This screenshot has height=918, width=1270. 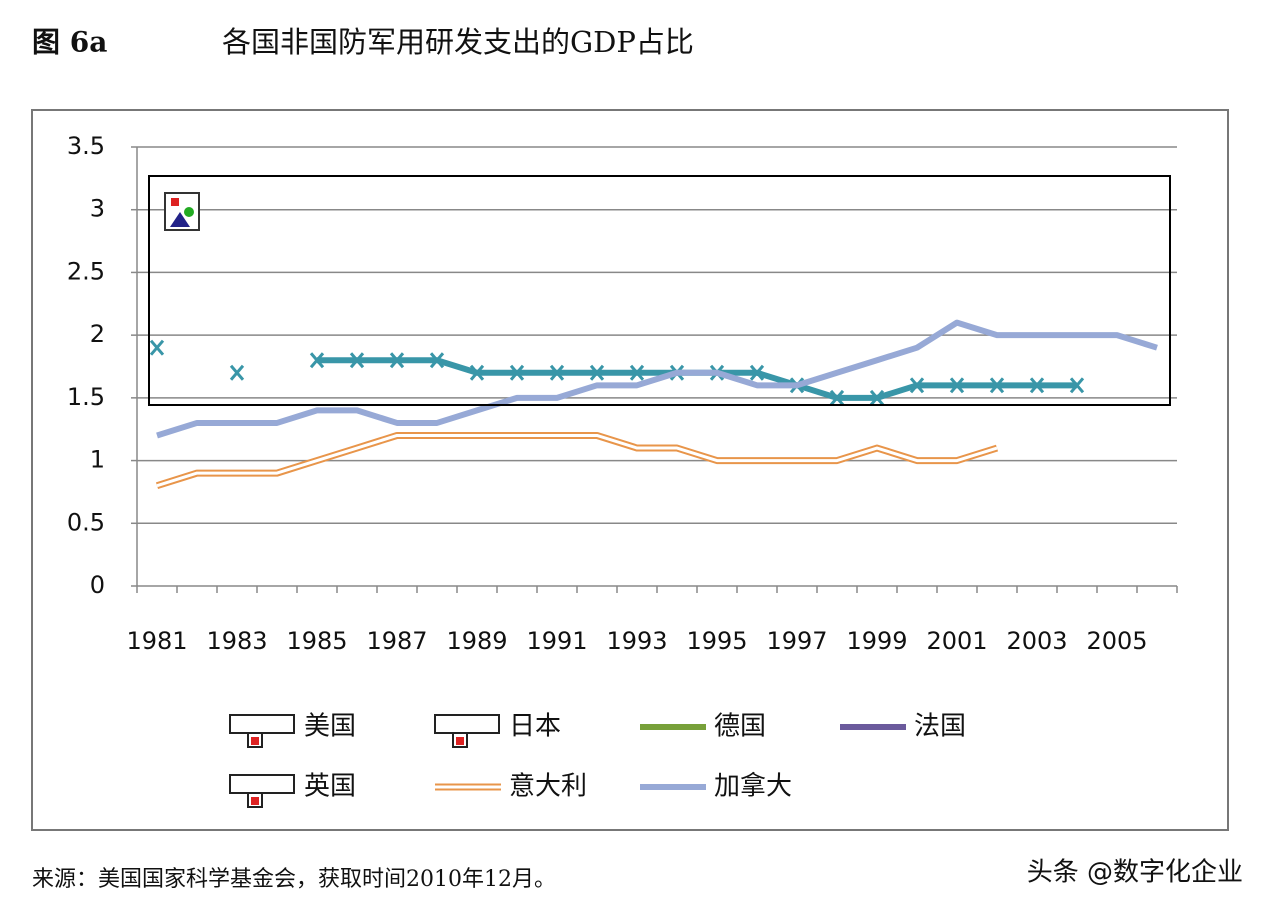 I want to click on legend-label: 美国, so click(x=330, y=727).